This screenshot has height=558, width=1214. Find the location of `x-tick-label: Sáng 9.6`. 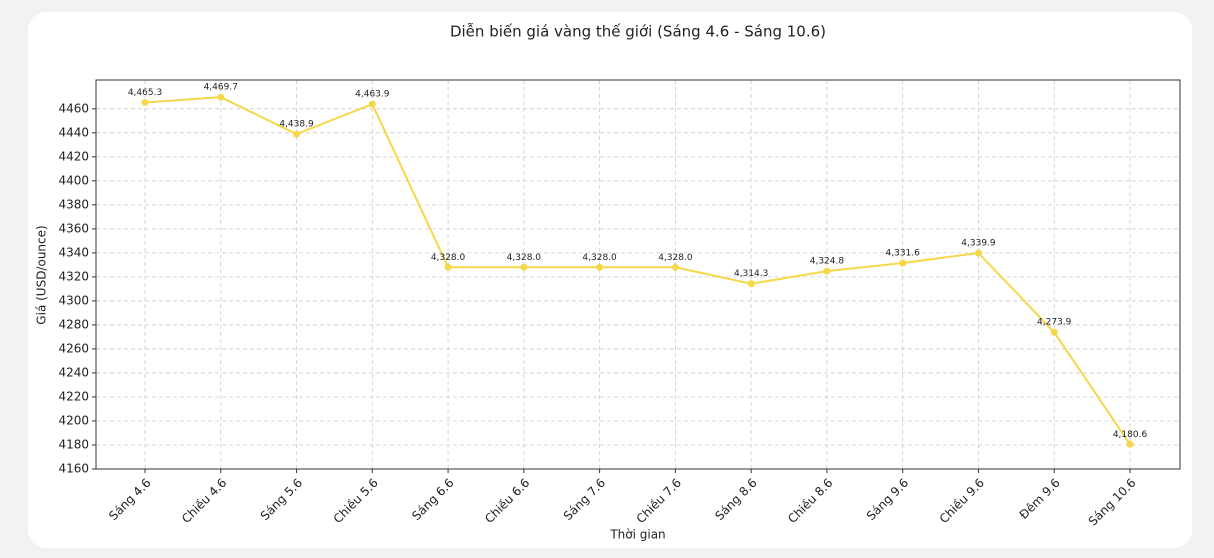

x-tick-label: Sáng 9.6 is located at coordinates (887, 499).